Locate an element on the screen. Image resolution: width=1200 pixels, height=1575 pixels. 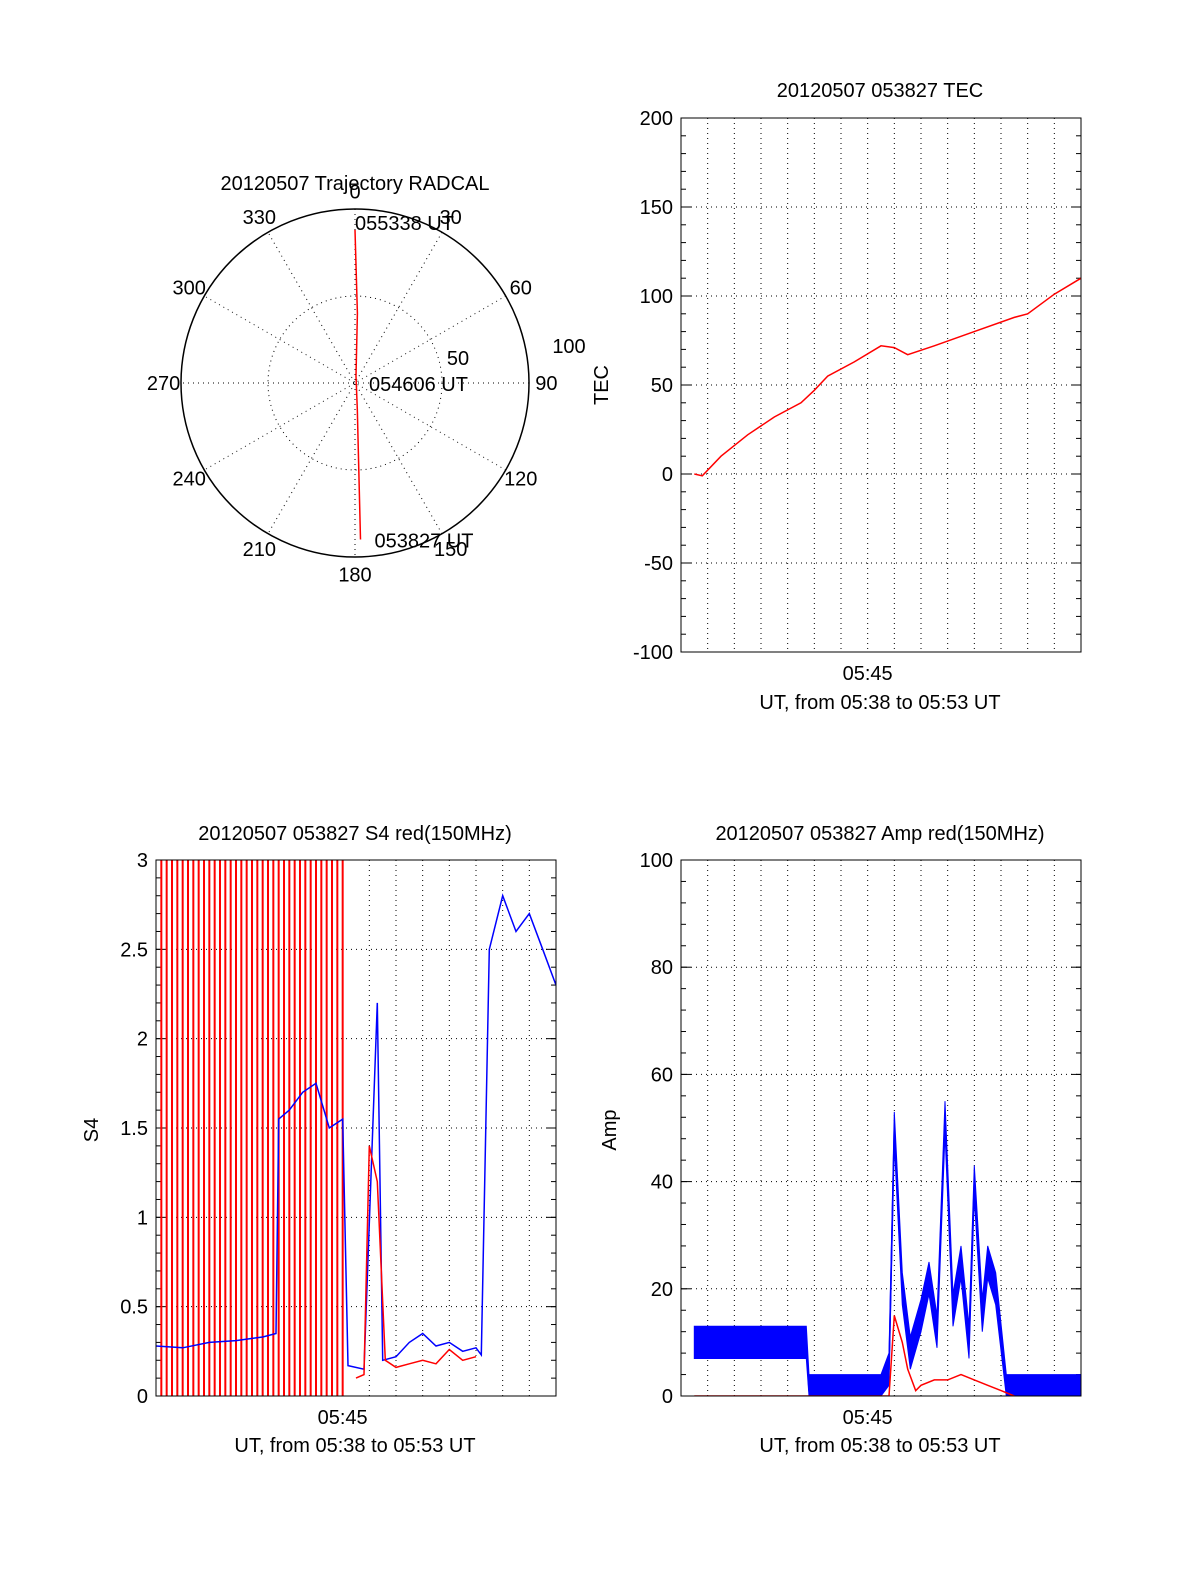
y-tick-label: 60 is located at coordinates (662, 1075).